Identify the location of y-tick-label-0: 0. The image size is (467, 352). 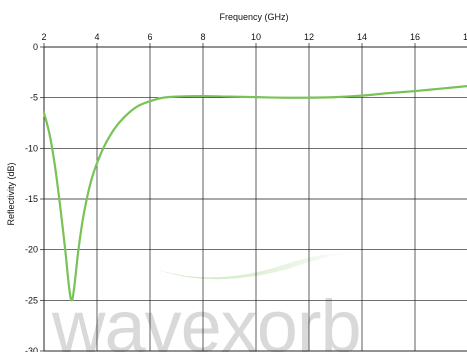
(35, 47).